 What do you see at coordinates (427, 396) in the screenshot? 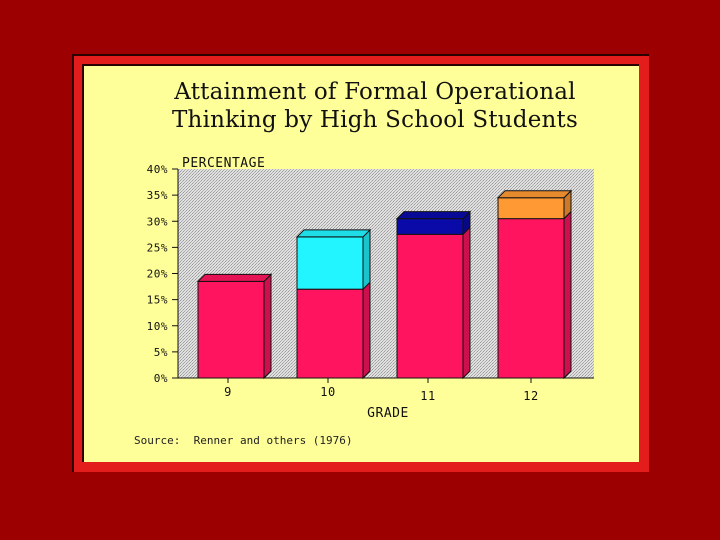
I see `x-tick-label: 11` at bounding box center [427, 396].